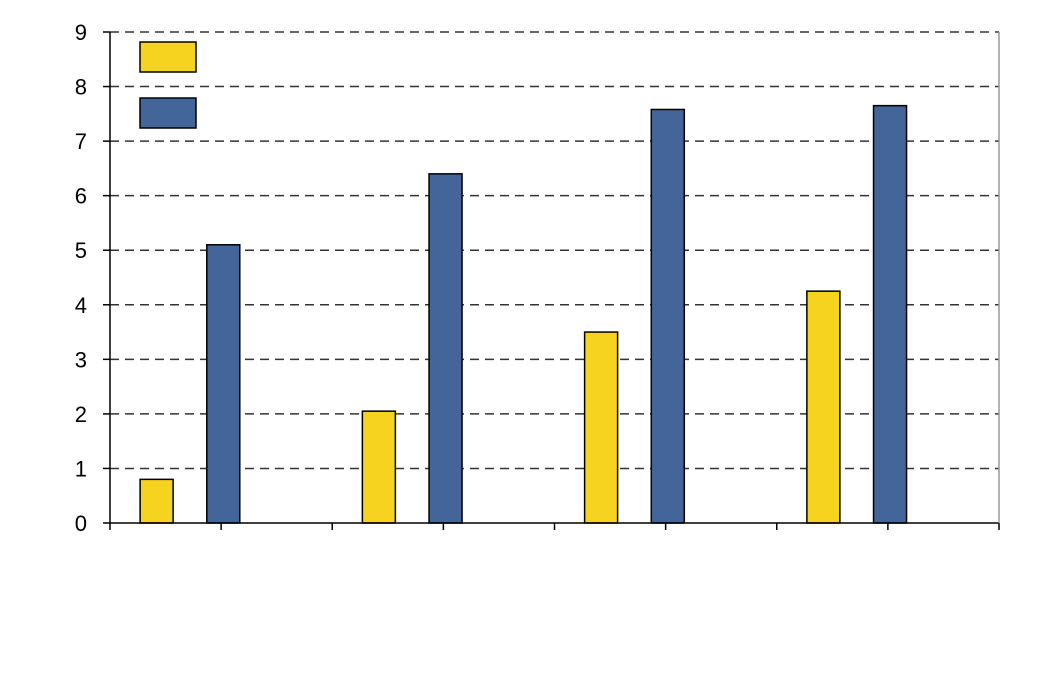 This screenshot has height=689, width=1046. Describe the element at coordinates (81, 278) in the screenshot. I see `y-tick-labels: 0 1 2 3 4 5 6 7 8 9` at that location.